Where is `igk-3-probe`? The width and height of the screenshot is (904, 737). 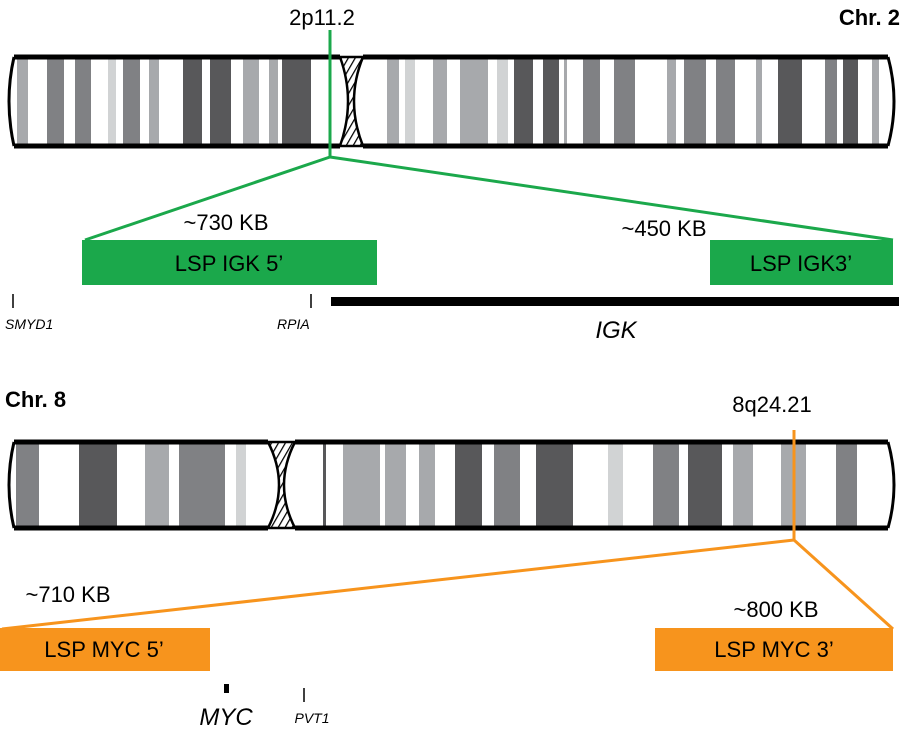 igk-3-probe is located at coordinates (801, 262).